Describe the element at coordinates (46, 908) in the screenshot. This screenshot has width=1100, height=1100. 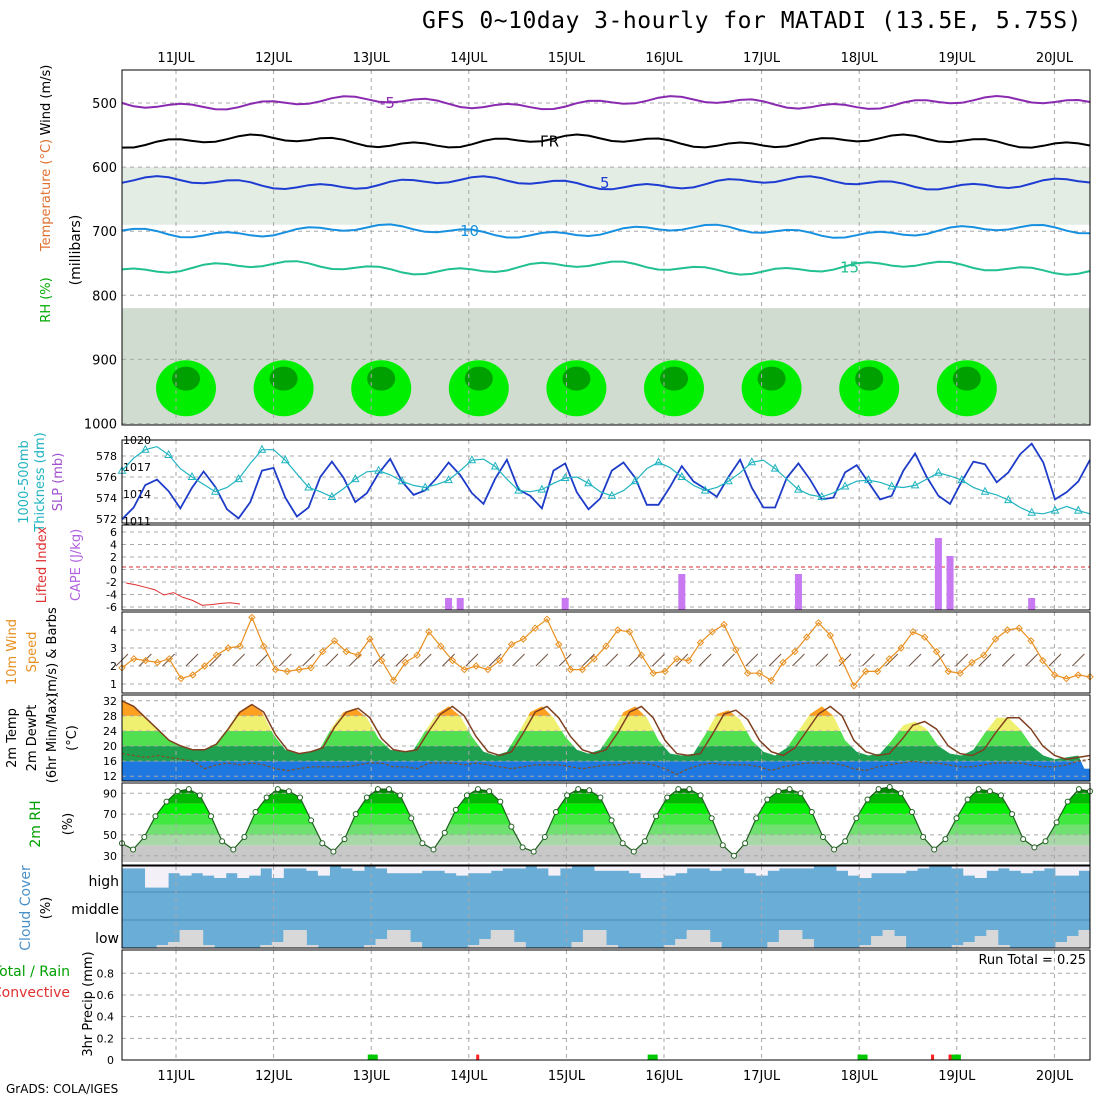
I see `cloud-pct-label: (%)` at that location.